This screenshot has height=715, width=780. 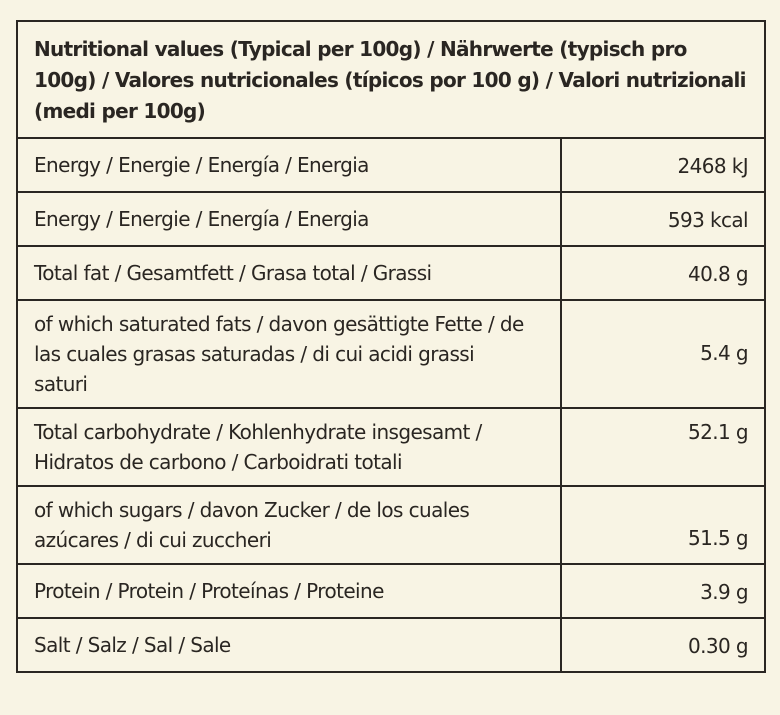 What do you see at coordinates (289, 645) in the screenshot?
I see `row-label: Salt / Salz / Sal / Sale` at bounding box center [289, 645].